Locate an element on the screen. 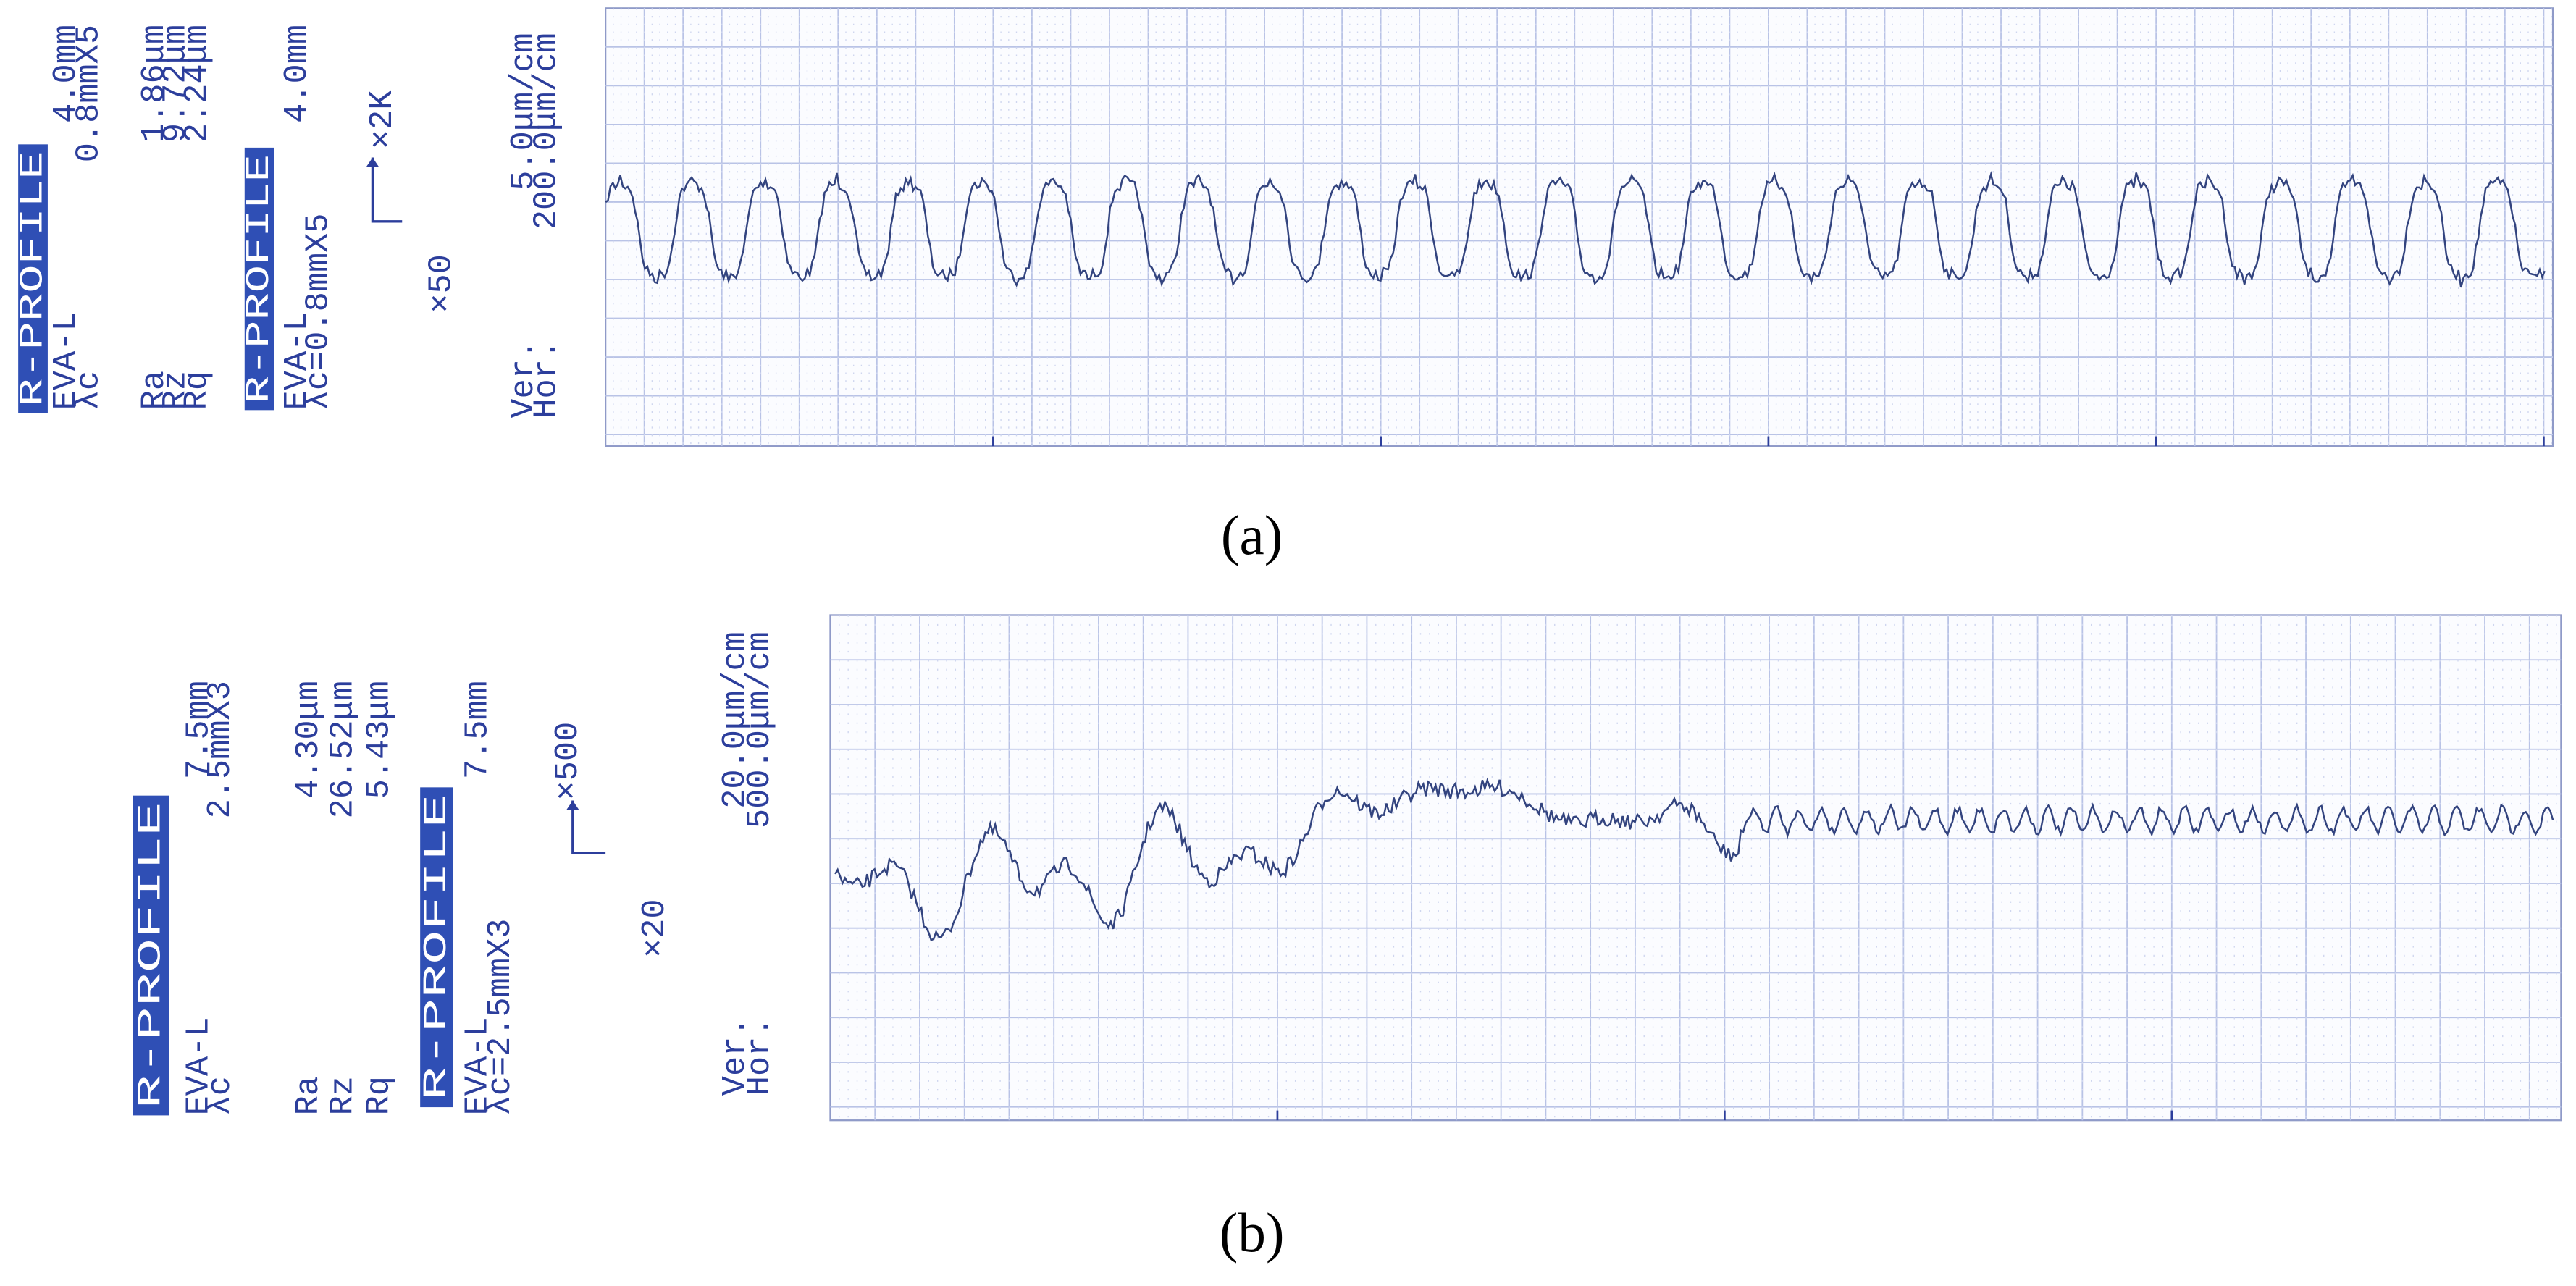 The width and height of the screenshot is (2576, 1286). panel-caption: (a) is located at coordinates (1252, 535).